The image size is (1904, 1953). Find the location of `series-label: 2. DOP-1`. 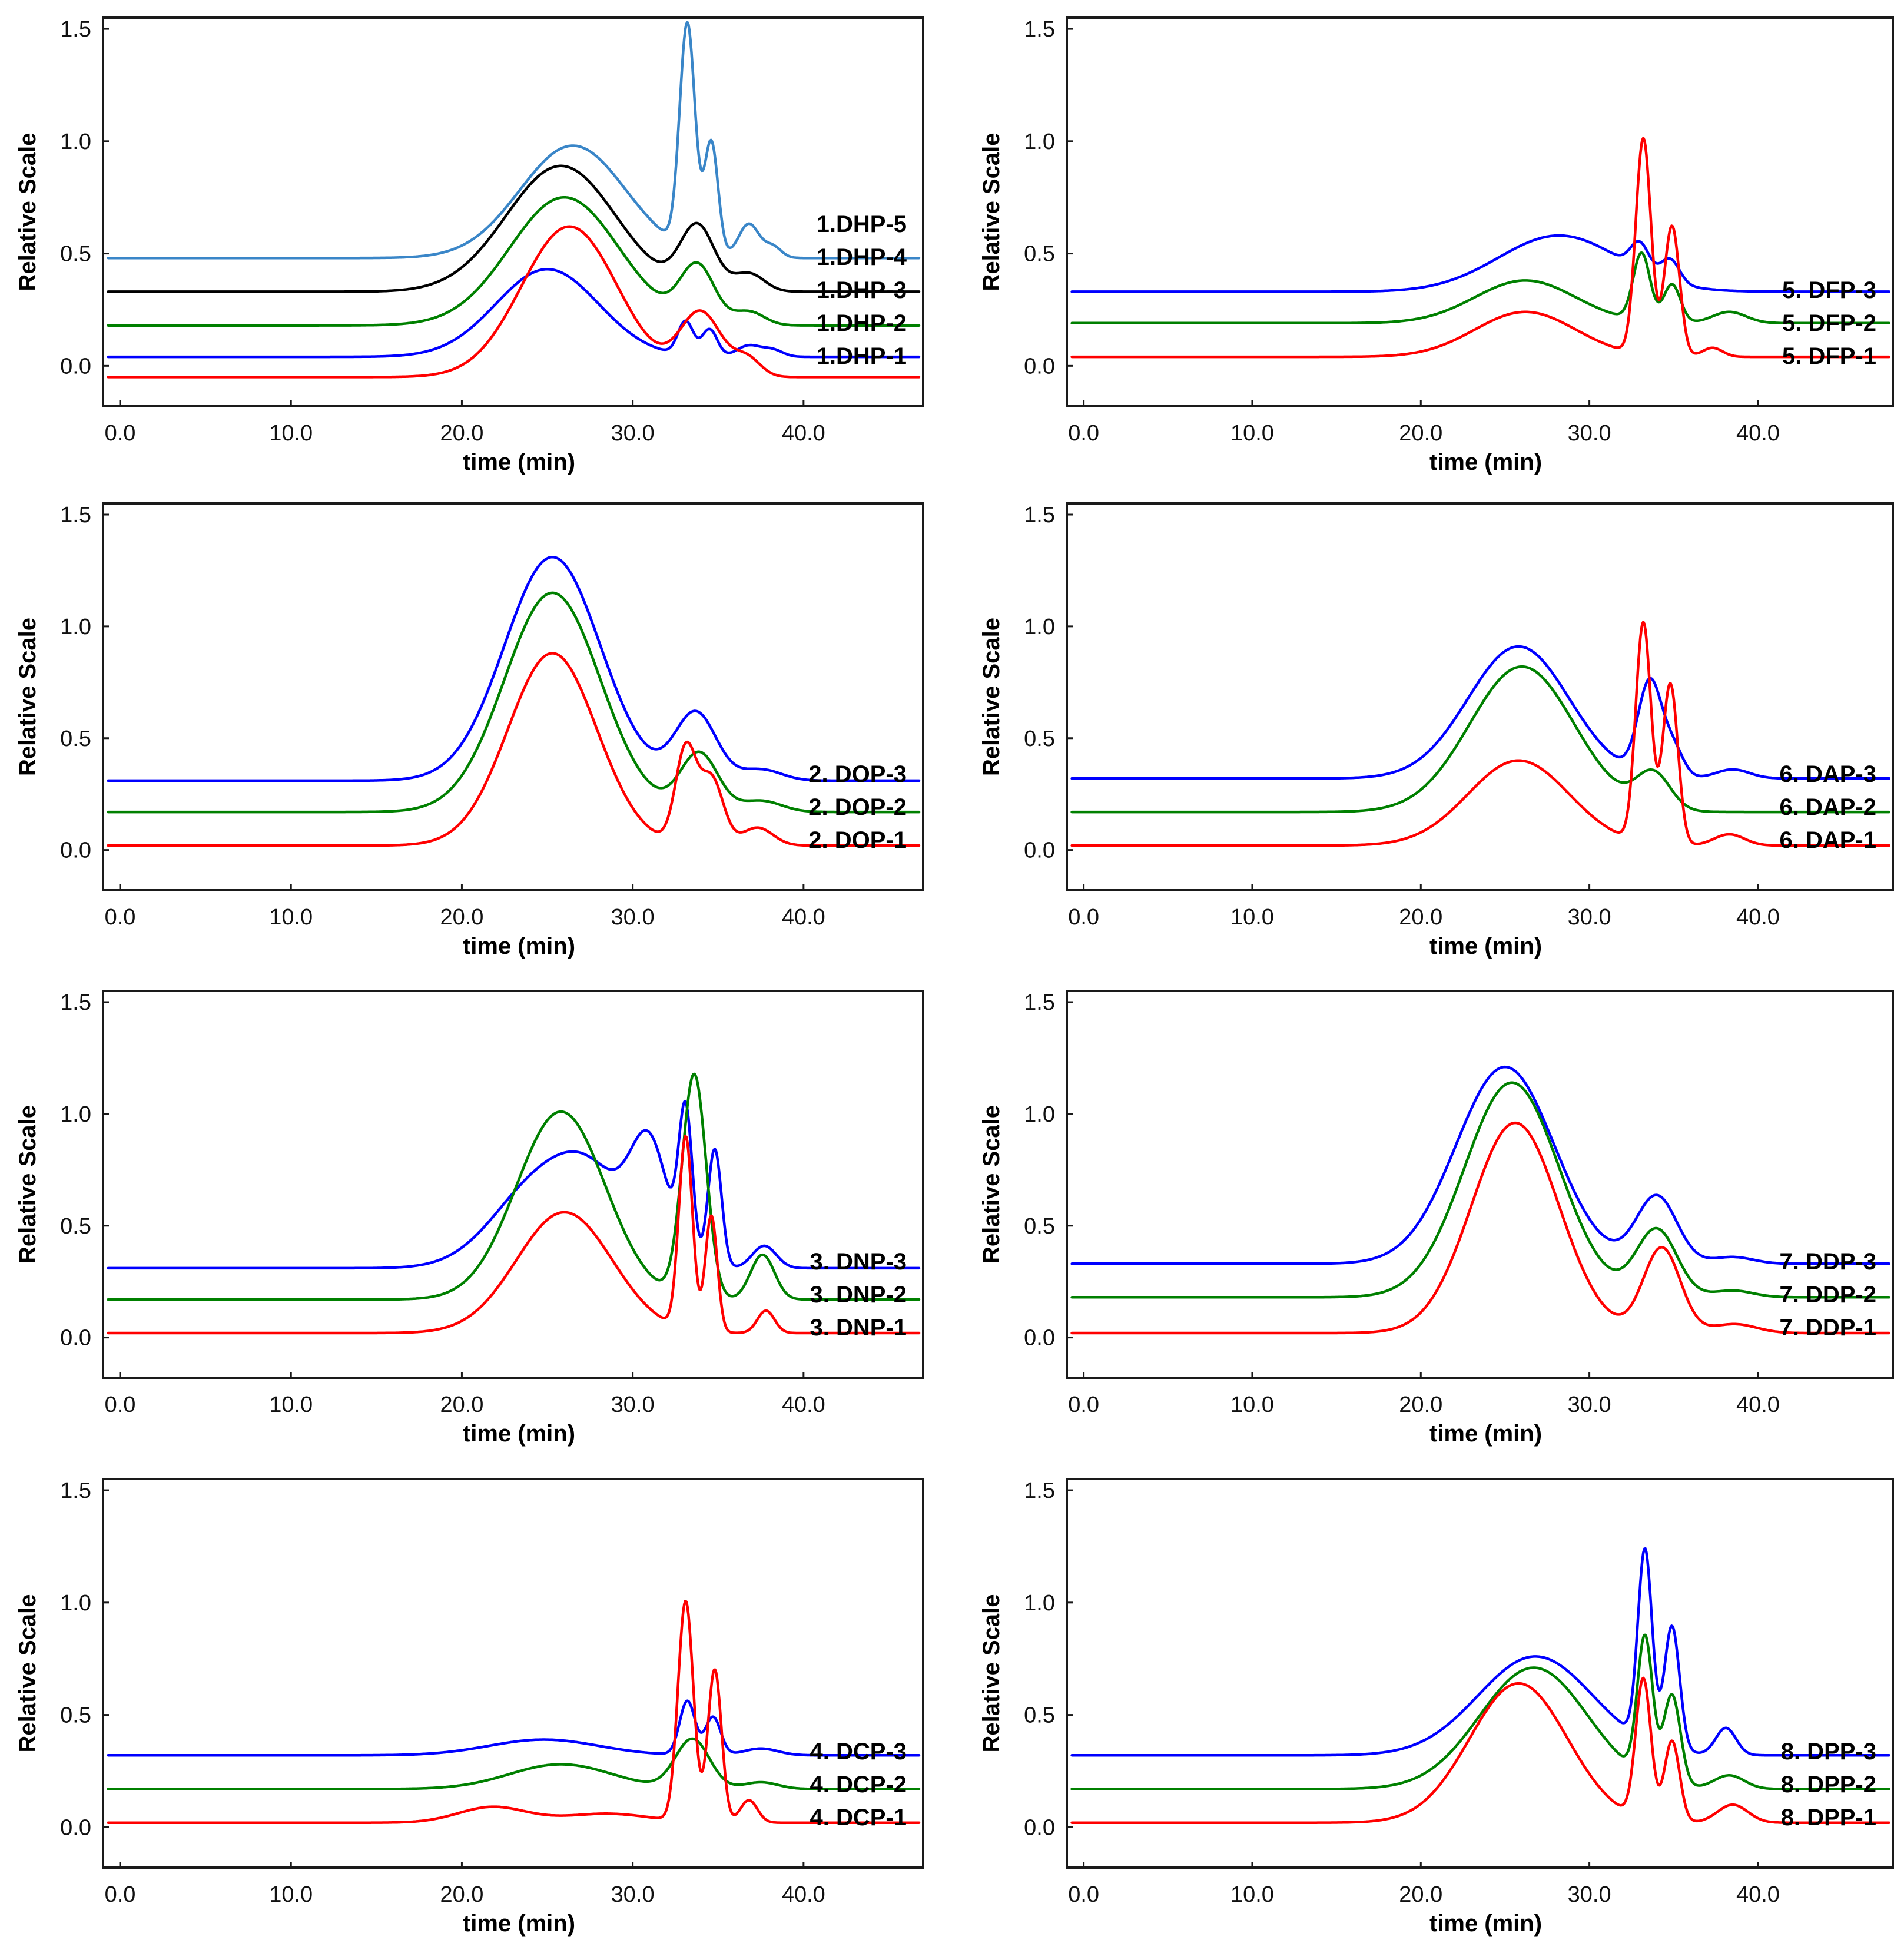

series-label: 2. DOP-1 is located at coordinates (858, 840).